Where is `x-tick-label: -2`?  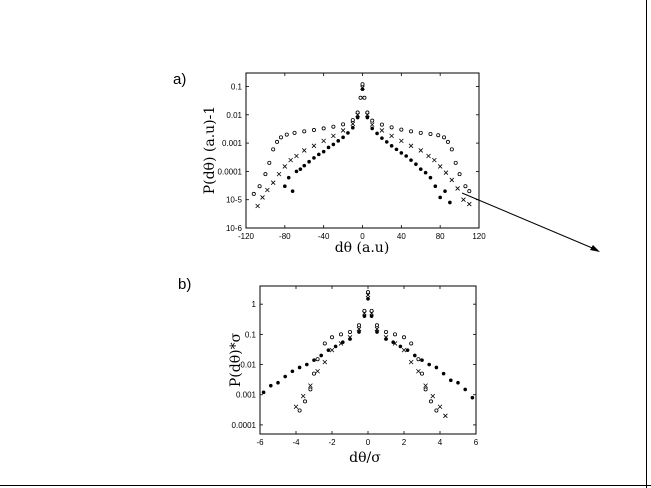
x-tick-label: -2 is located at coordinates (332, 442).